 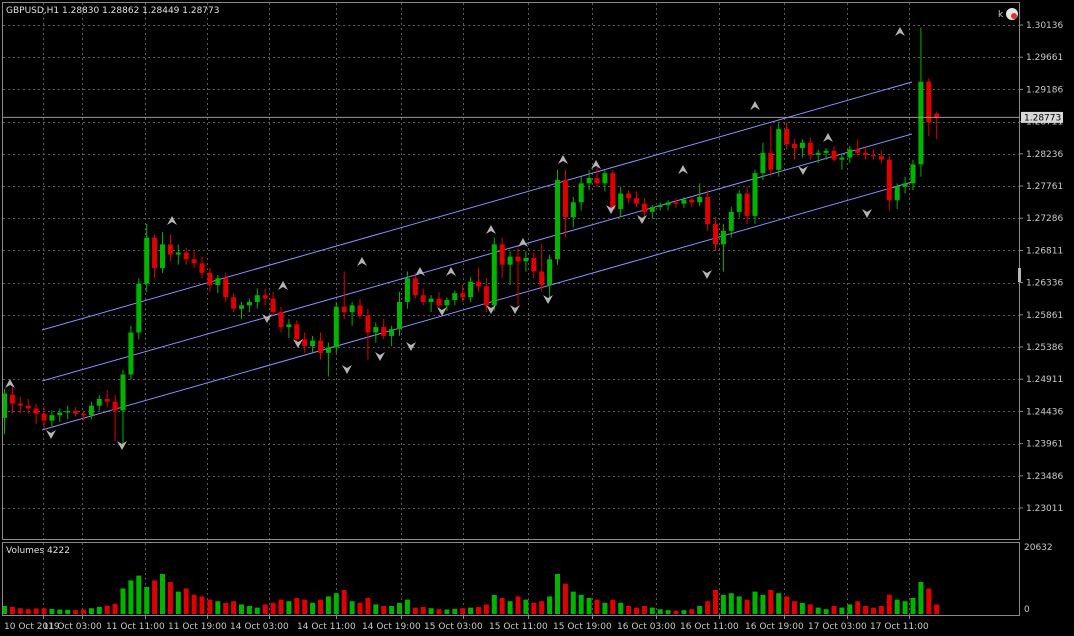 I want to click on time-tick-label: 14 Oct 19:00, so click(x=391, y=627).